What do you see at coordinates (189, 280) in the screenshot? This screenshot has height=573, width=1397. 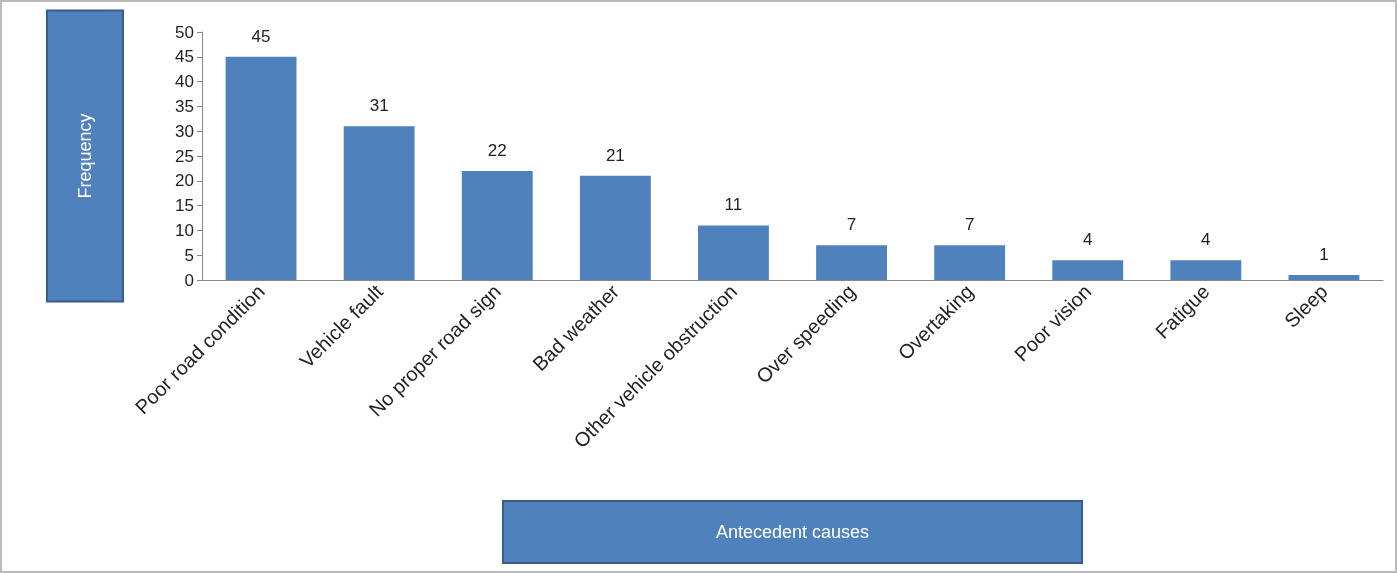 I see `y-tick-label: 0` at bounding box center [189, 280].